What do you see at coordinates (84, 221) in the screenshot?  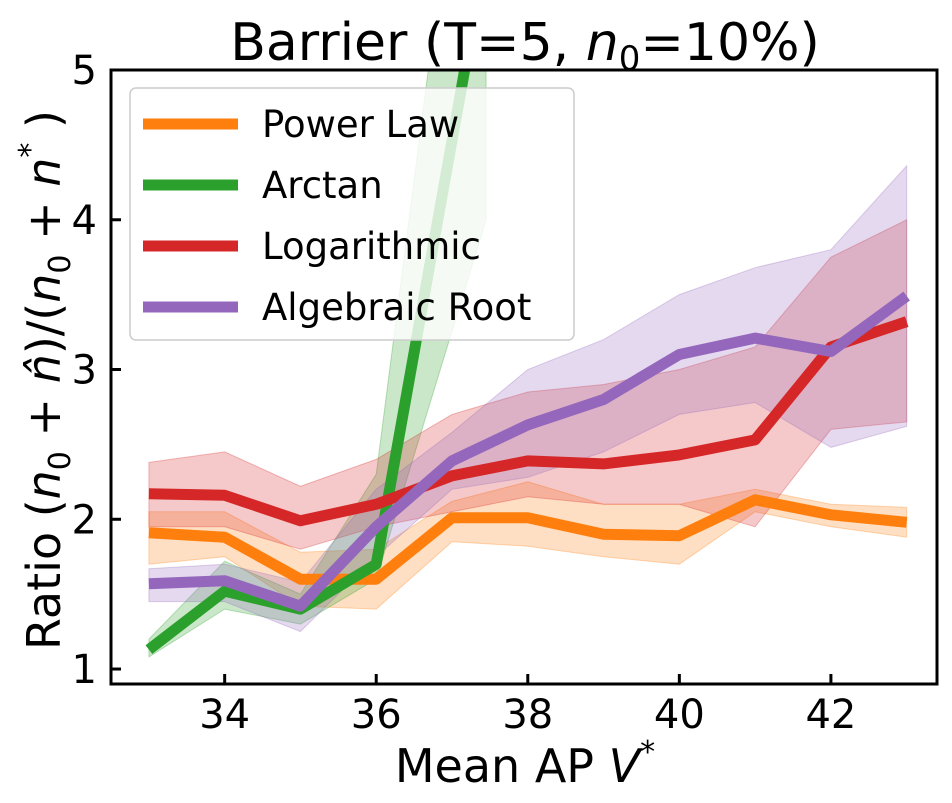 I see `y-tick-label: 4` at bounding box center [84, 221].